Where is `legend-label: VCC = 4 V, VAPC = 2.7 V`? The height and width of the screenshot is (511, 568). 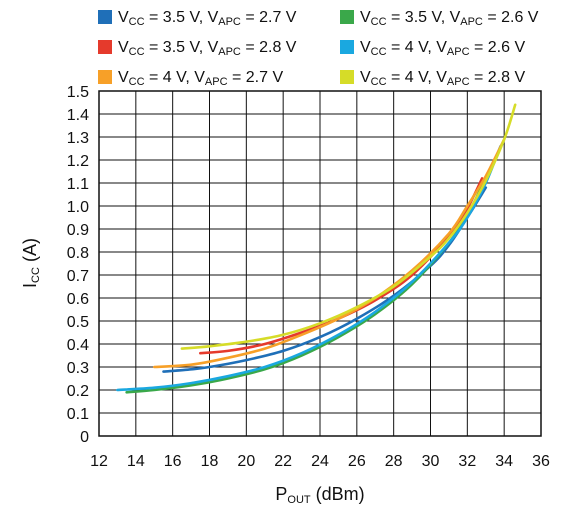 legend-label: VCC = 4 V, VAPC = 2.7 V is located at coordinates (200, 78).